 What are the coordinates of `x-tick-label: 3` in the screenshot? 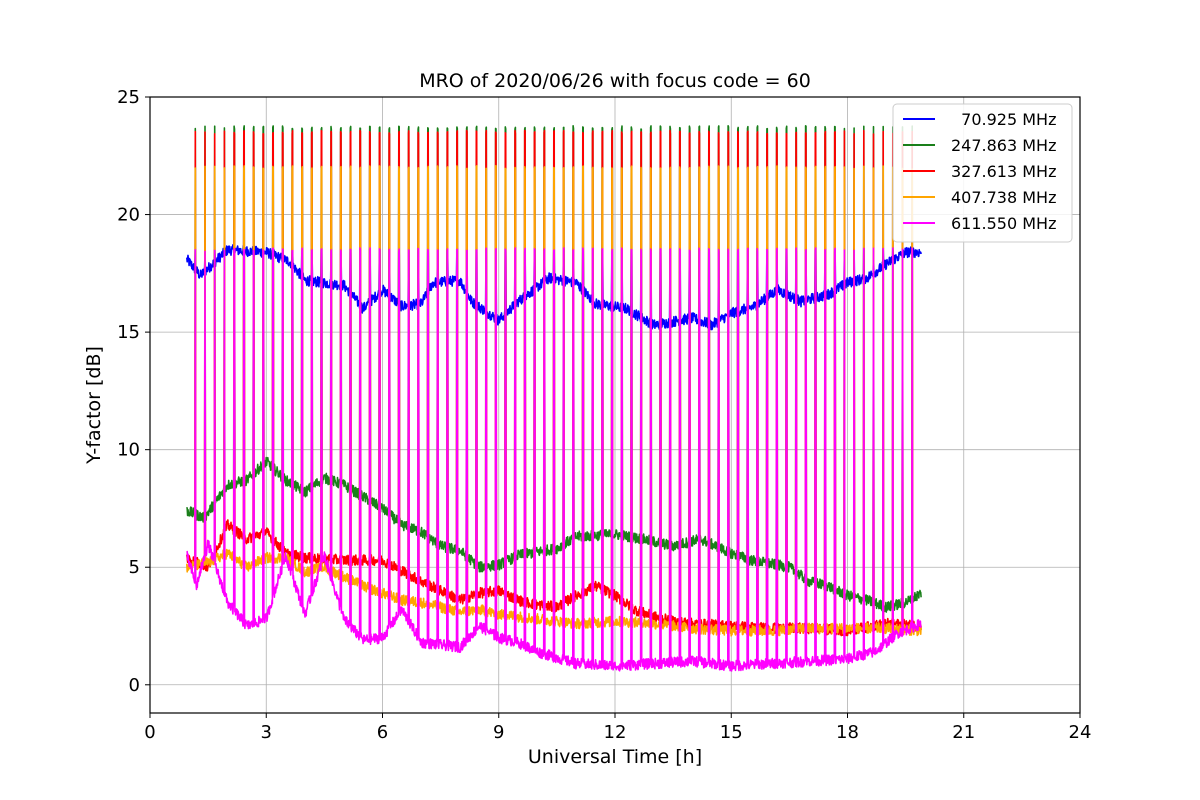 It's located at (266, 732).